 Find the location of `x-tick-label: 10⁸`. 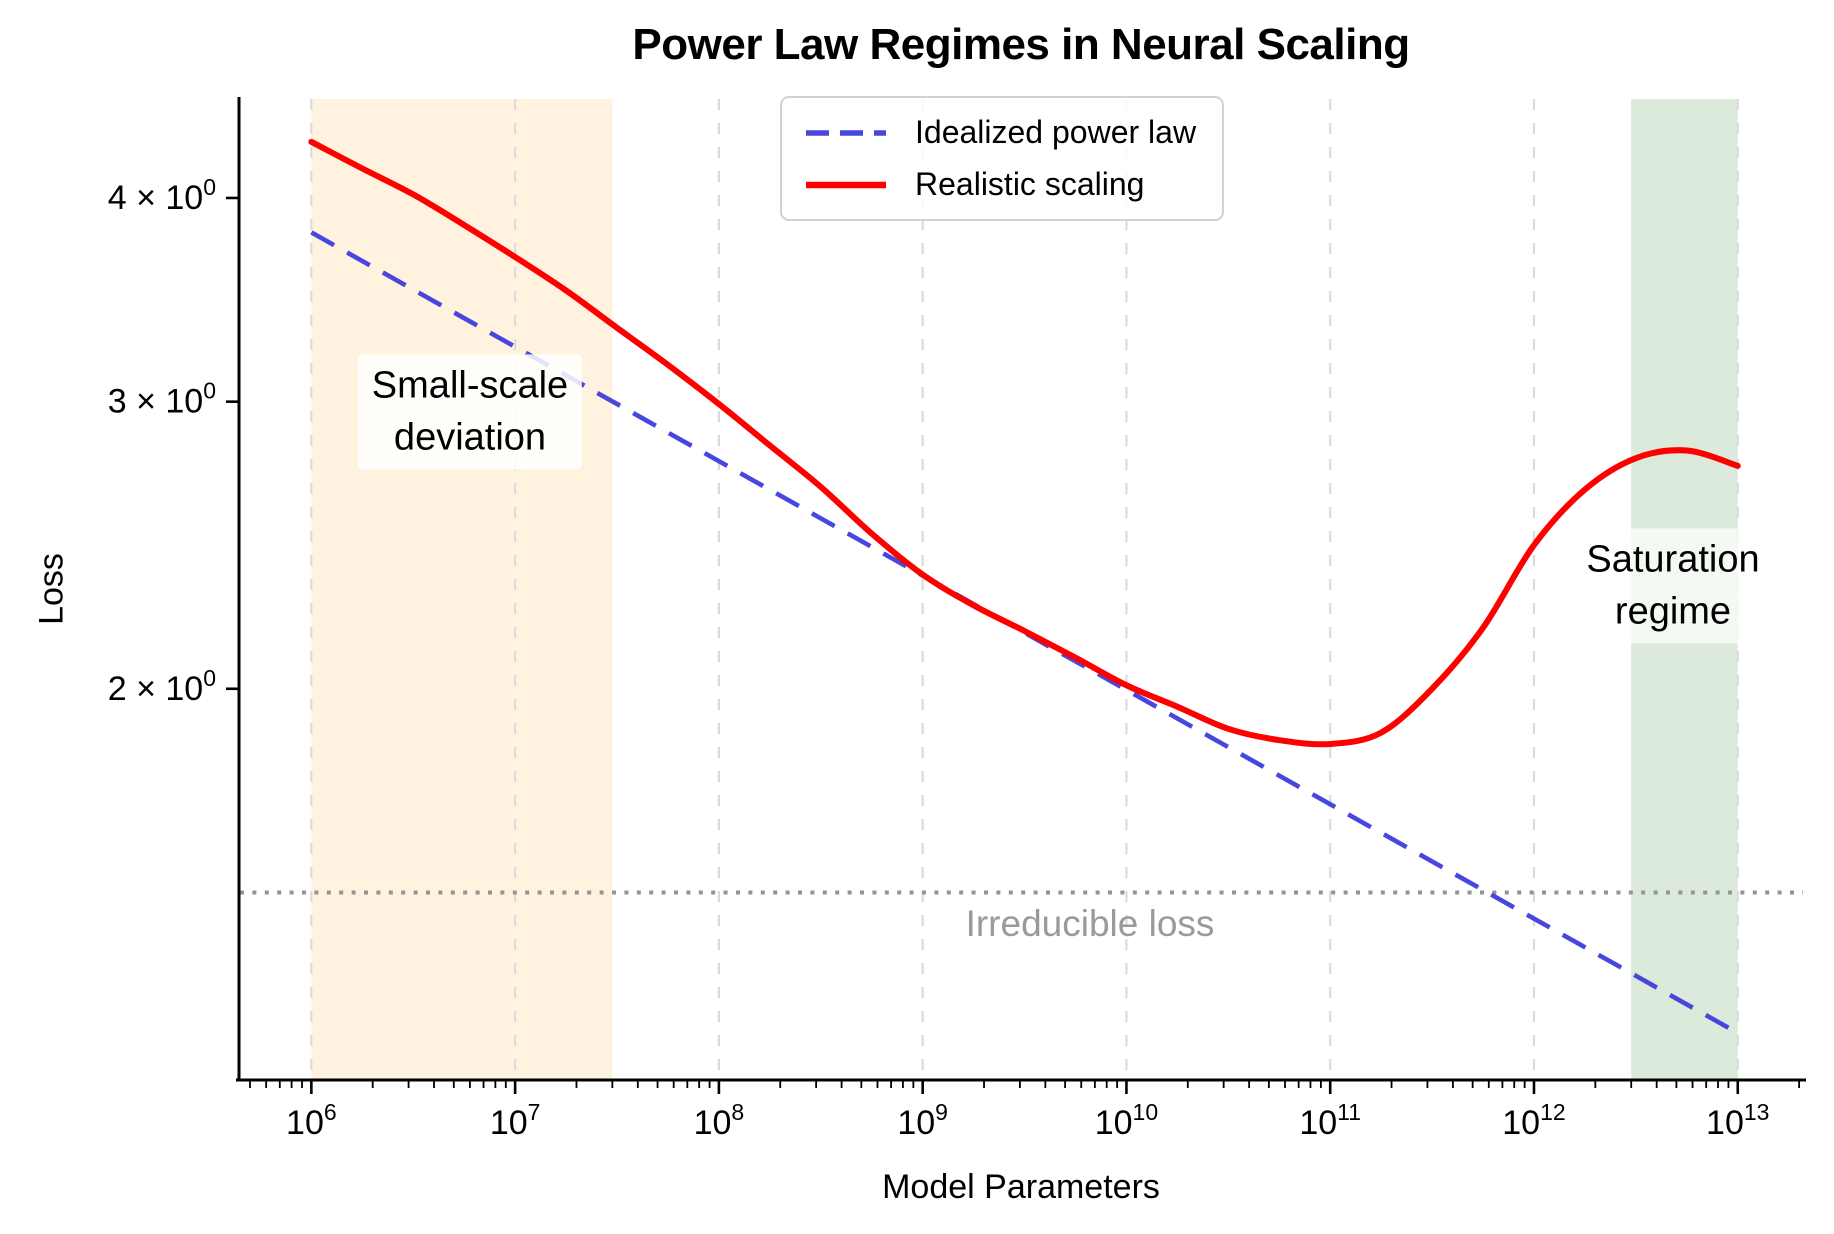

x-tick-label: 10⁸ is located at coordinates (719, 1120).